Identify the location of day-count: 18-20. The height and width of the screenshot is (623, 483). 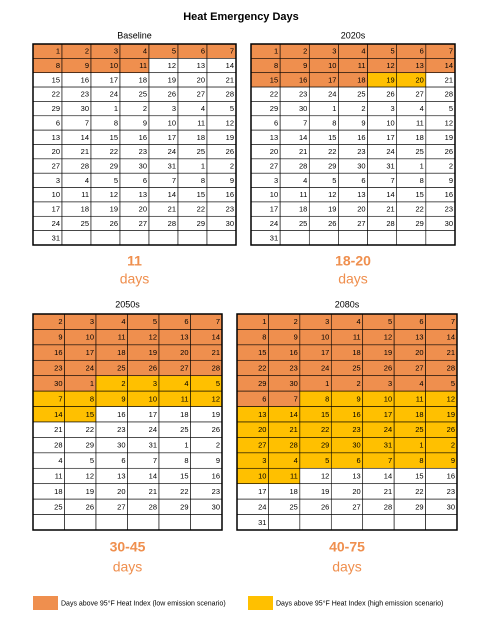
(353, 261).